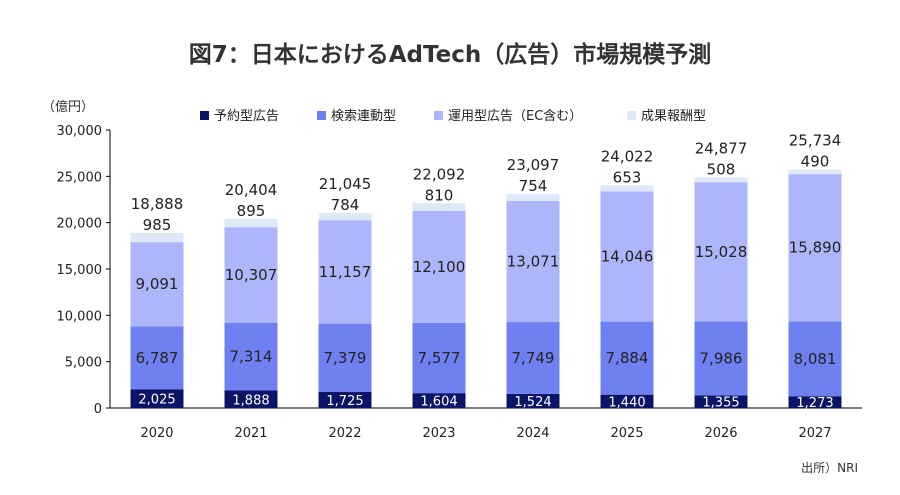 The image size is (900, 495). Describe the element at coordinates (829, 468) in the screenshot. I see `source-note: 出所）NRI` at that location.